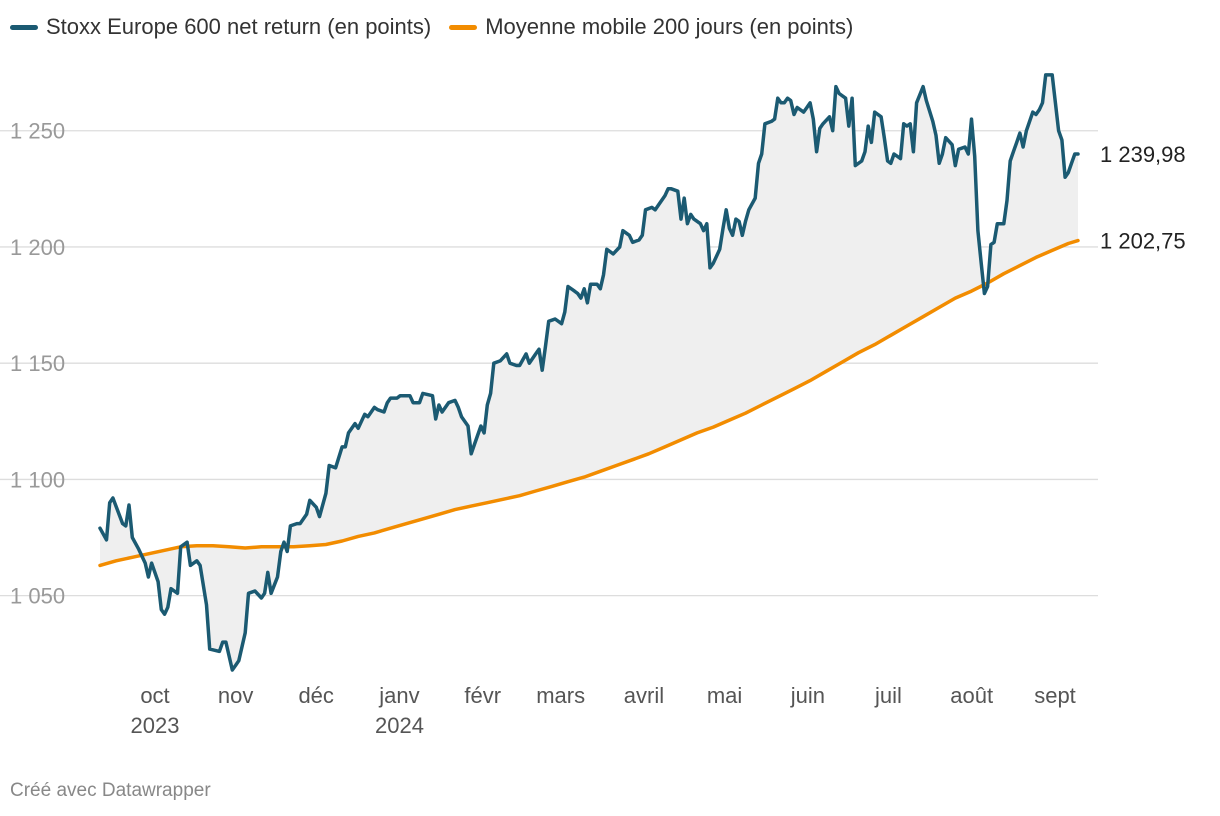  Describe the element at coordinates (807, 695) in the screenshot. I see `x-tick-label: juin` at that location.